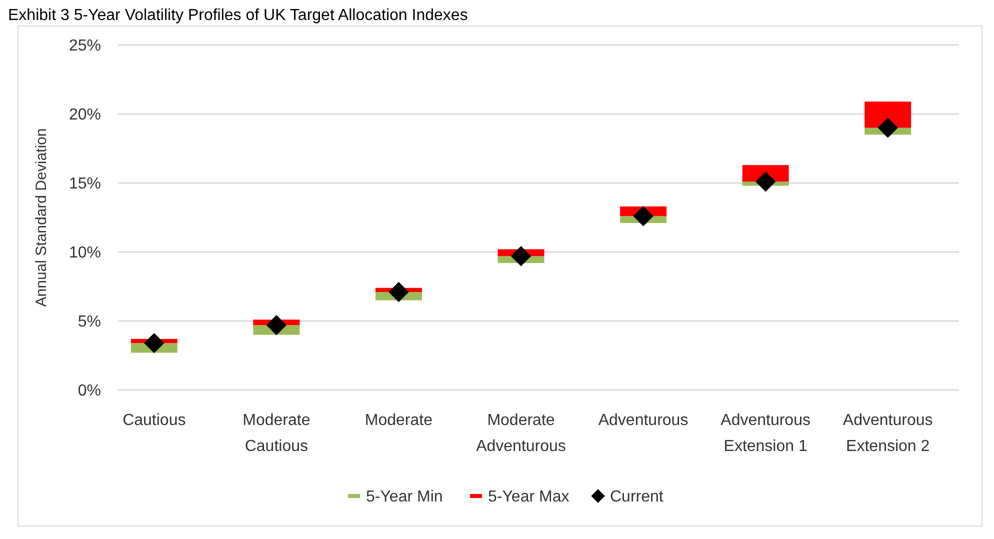  Describe the element at coordinates (637, 497) in the screenshot. I see `legend-label: Current` at that location.